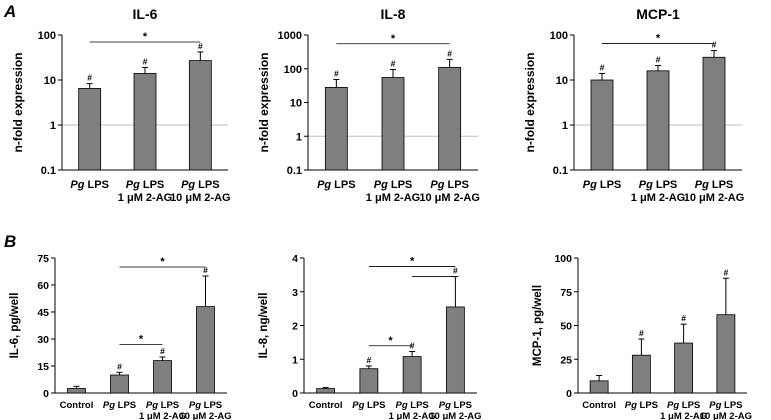  I want to click on y-tick-label: 30, so click(43, 340).